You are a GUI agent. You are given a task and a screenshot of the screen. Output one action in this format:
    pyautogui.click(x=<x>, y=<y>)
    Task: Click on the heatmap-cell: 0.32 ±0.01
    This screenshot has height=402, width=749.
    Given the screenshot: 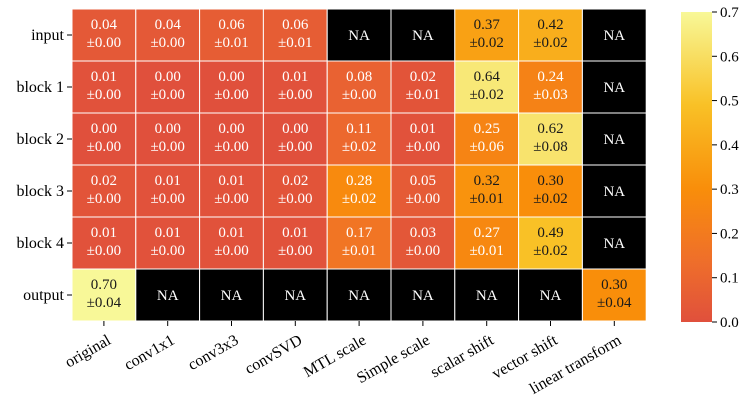 What is the action you would take?
    pyautogui.click(x=487, y=191)
    